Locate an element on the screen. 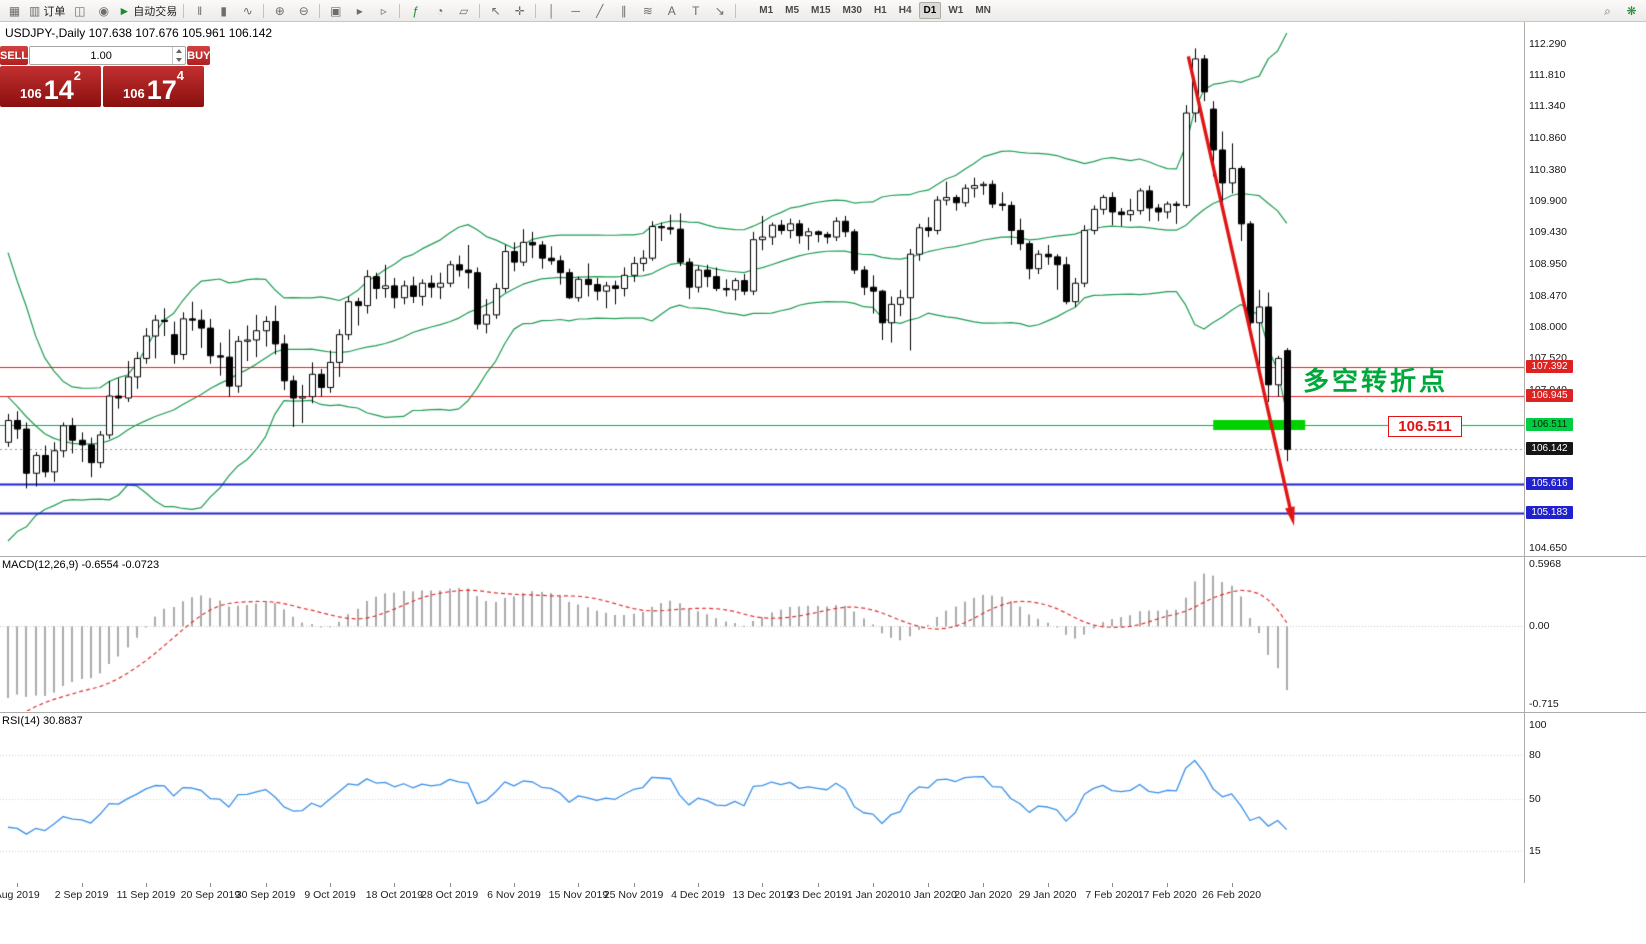  timeframe-button-w1: W1 is located at coordinates (956, 10).